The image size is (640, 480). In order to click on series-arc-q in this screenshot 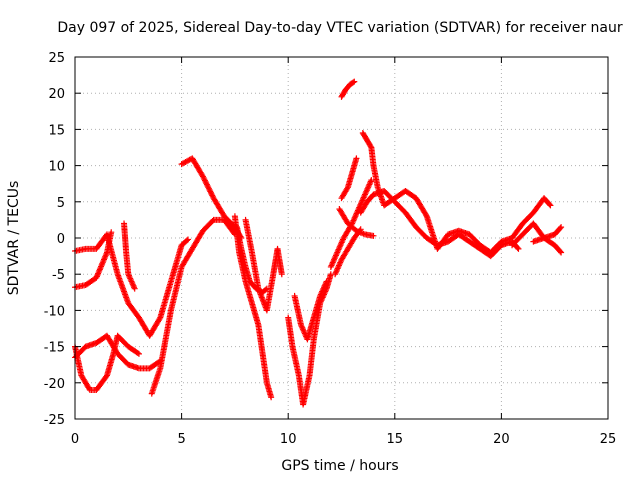, I will do `click(348, 89)`.